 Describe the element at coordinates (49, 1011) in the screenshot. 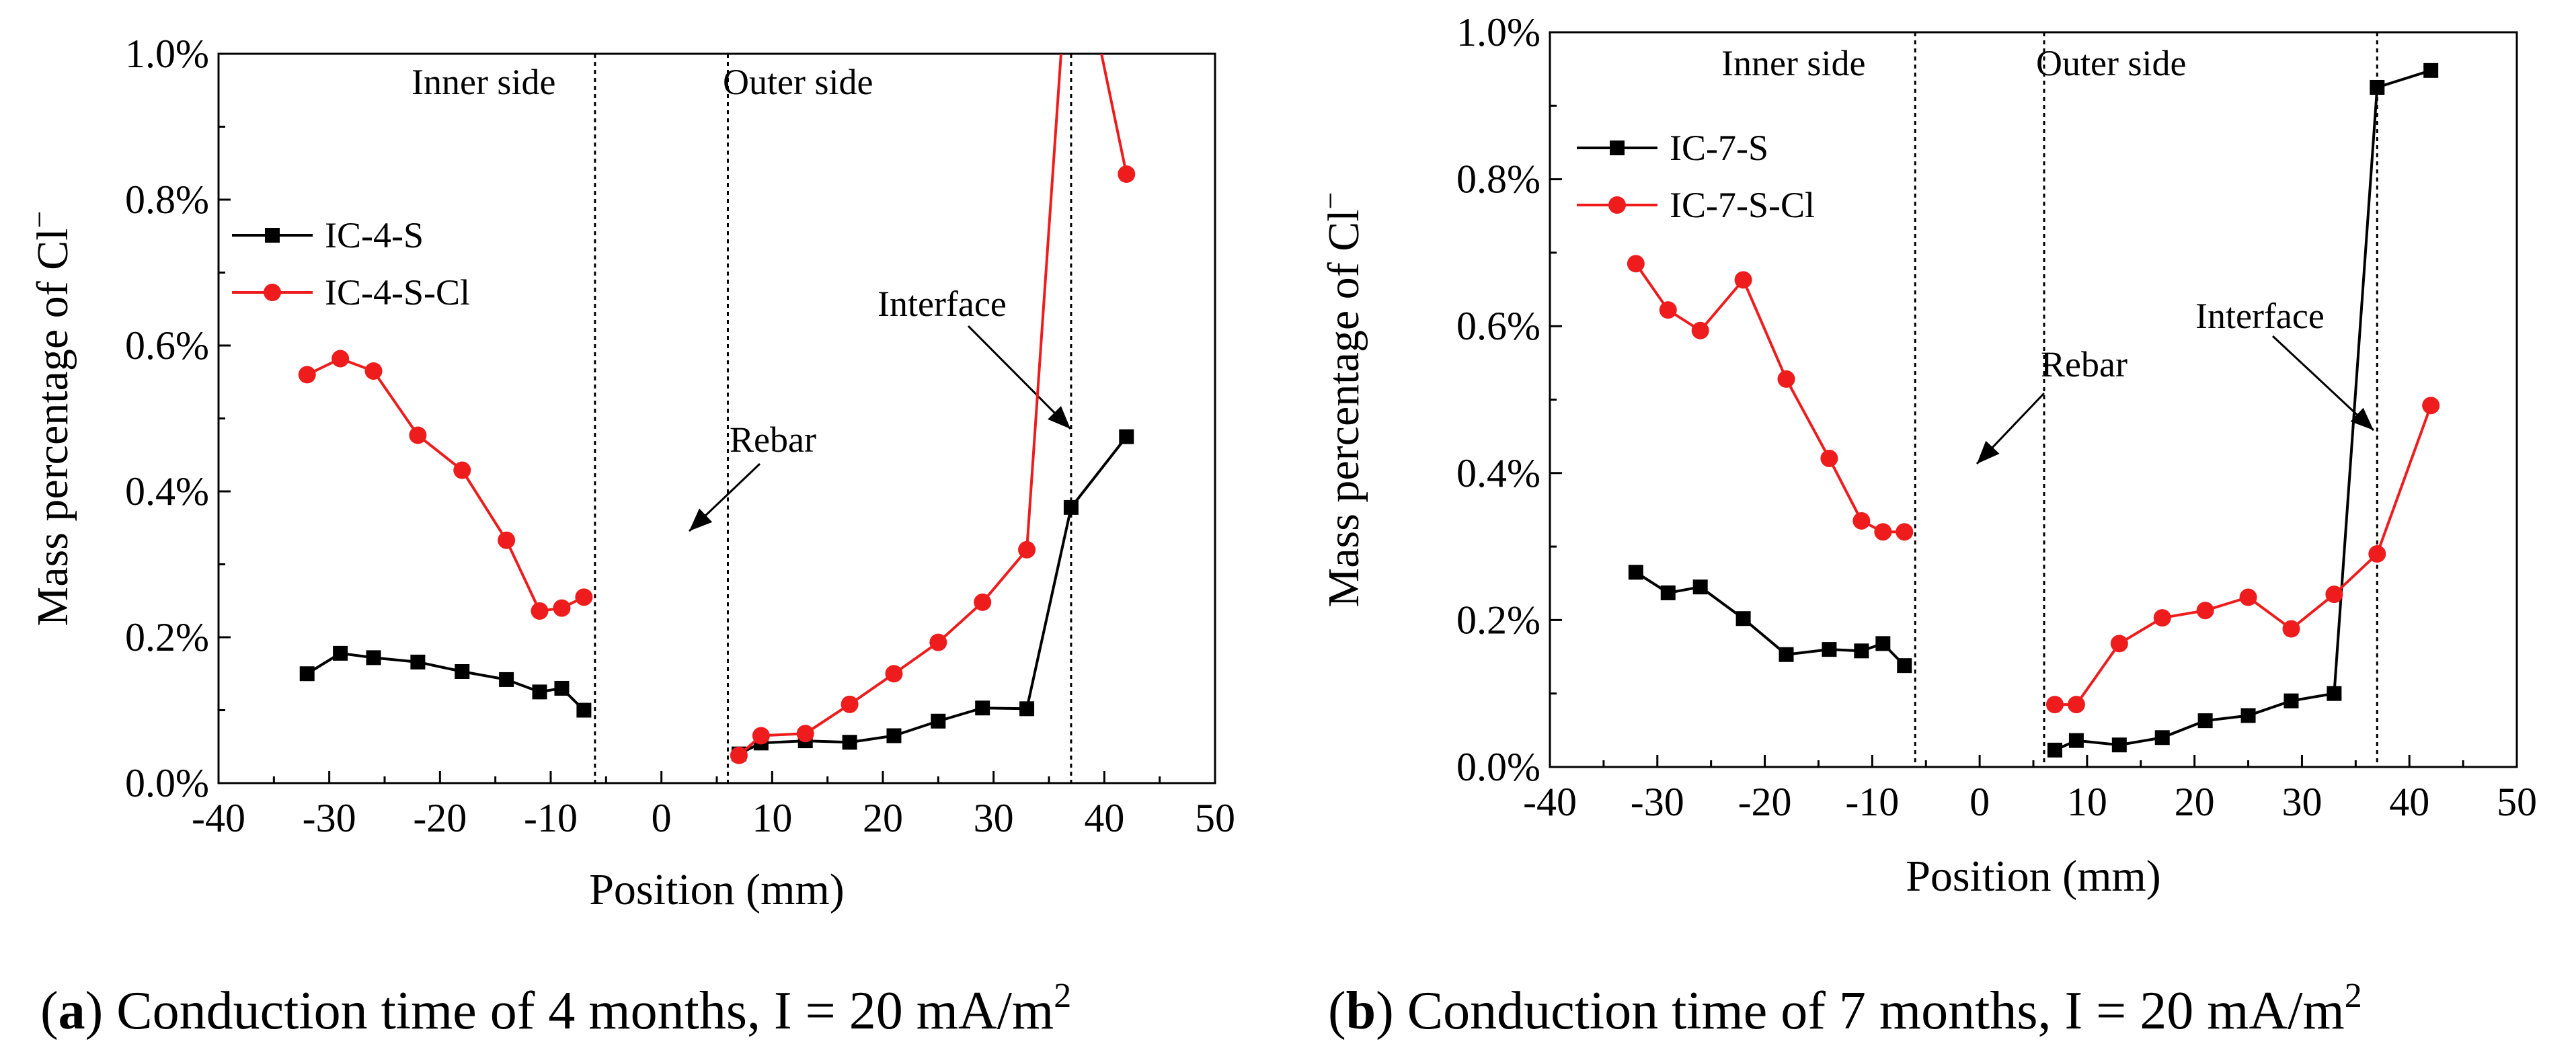

I see `panel-a-caption-open: (` at that location.